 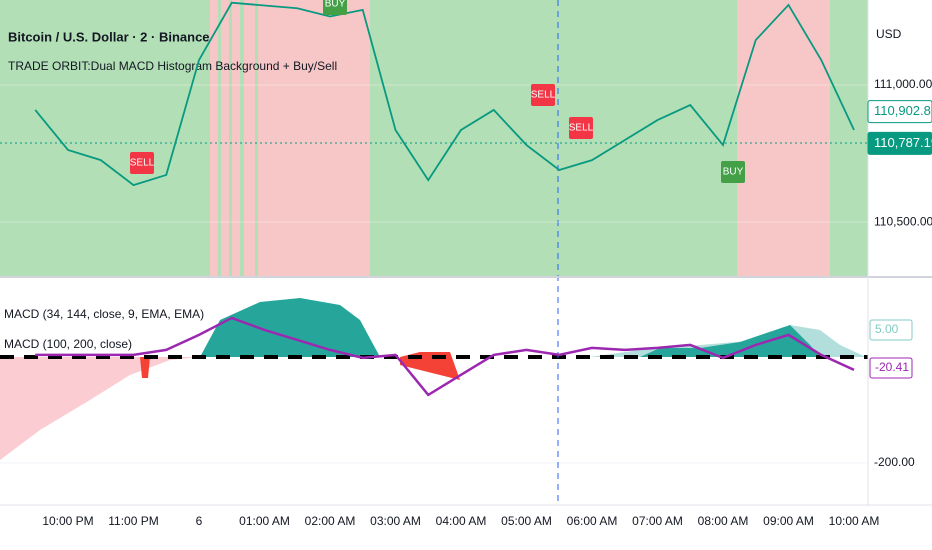 I want to click on x-tick-label: 10:00 PM, so click(x=67, y=521).